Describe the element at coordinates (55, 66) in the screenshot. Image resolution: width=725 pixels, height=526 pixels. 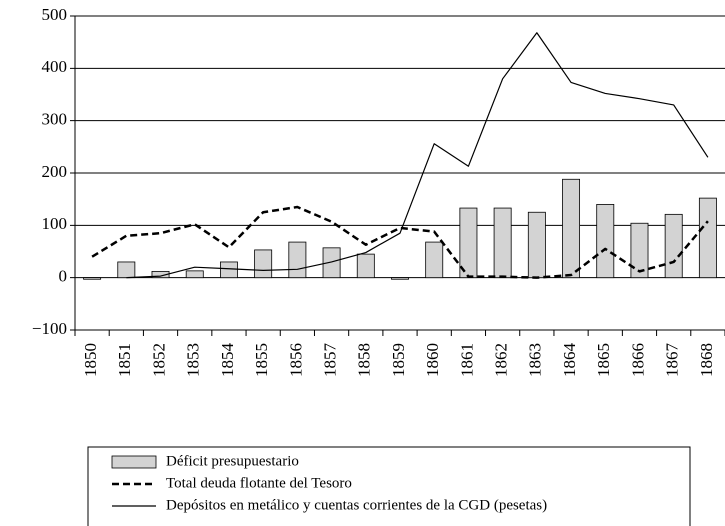
I see `y-tick-label: 400` at that location.